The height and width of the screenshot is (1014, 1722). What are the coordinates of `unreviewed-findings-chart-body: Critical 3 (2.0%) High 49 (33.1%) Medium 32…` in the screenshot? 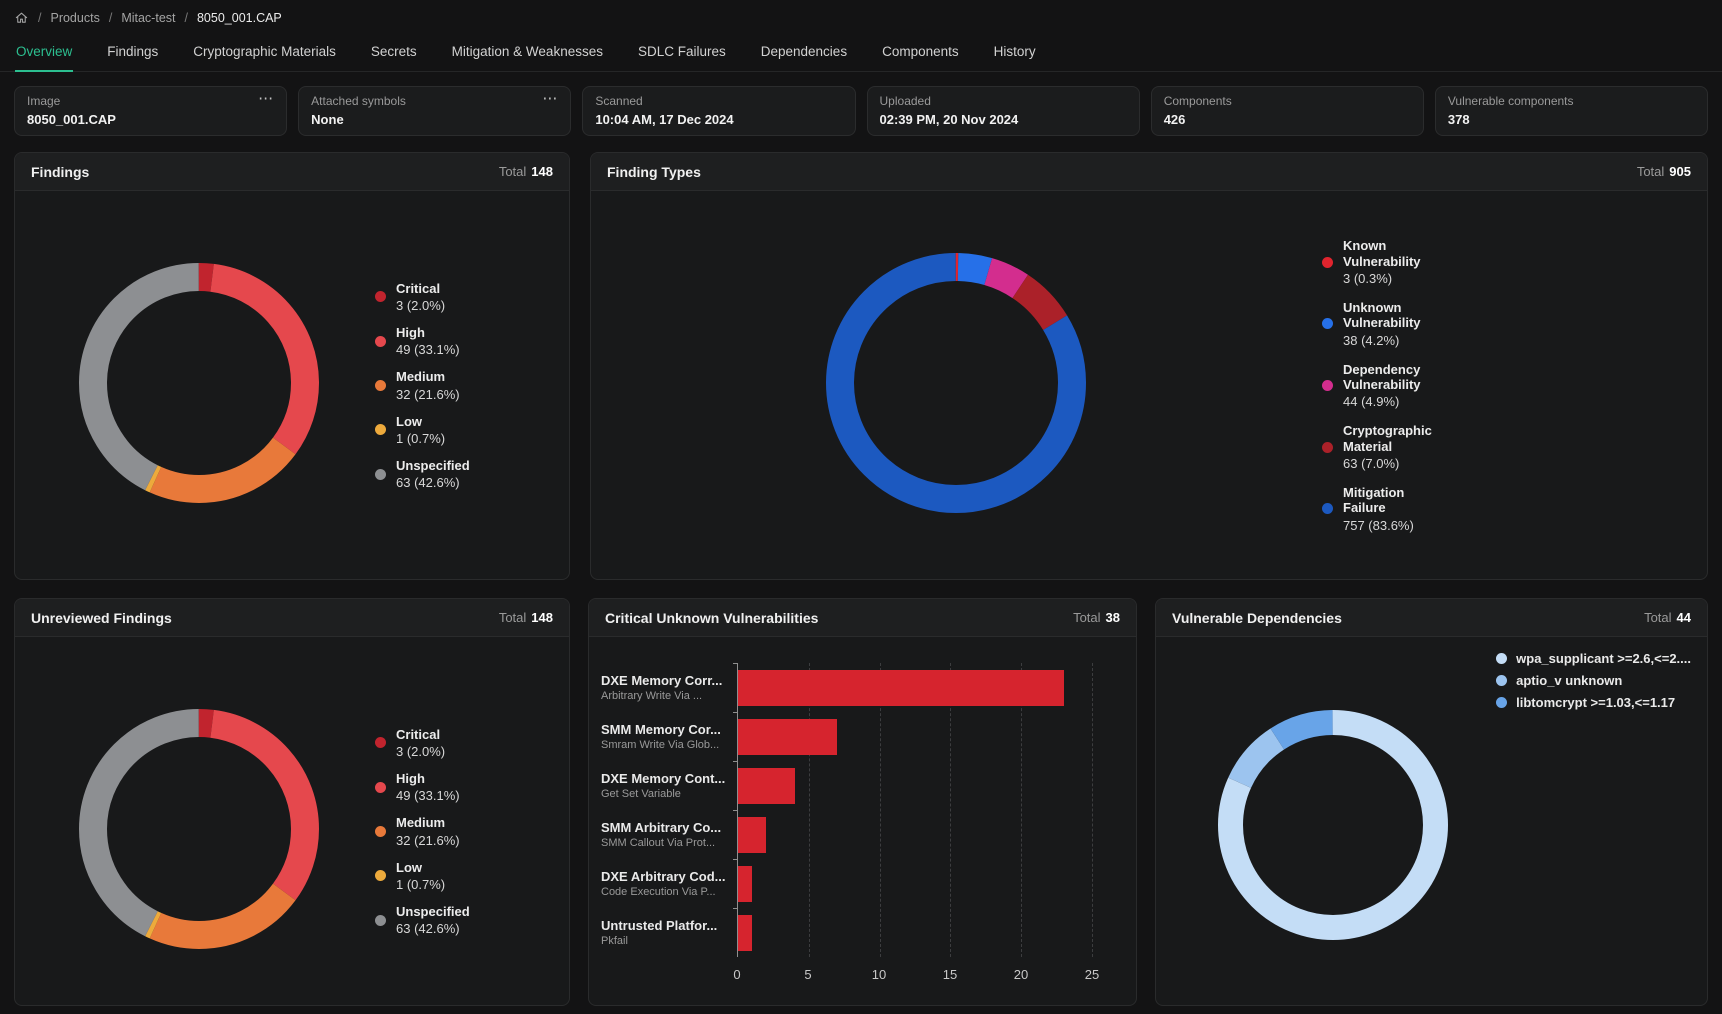 It's located at (292, 821).